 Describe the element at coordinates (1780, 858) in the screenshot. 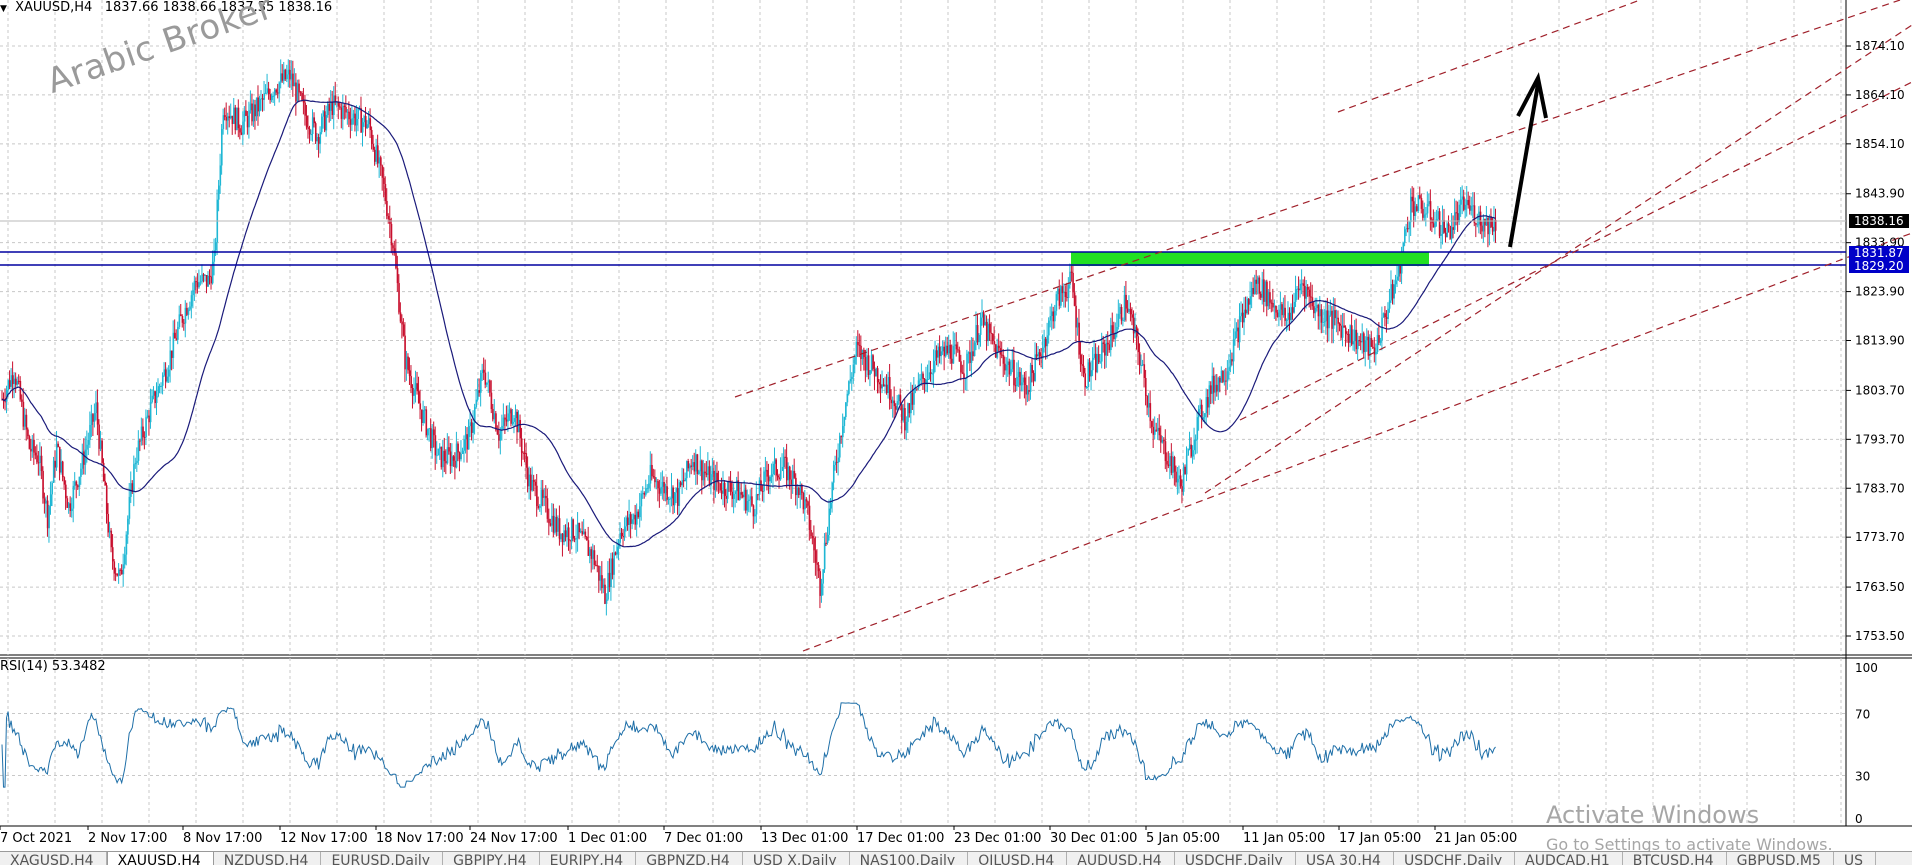

I see `symbol-tab: GBPUSD,M5` at that location.